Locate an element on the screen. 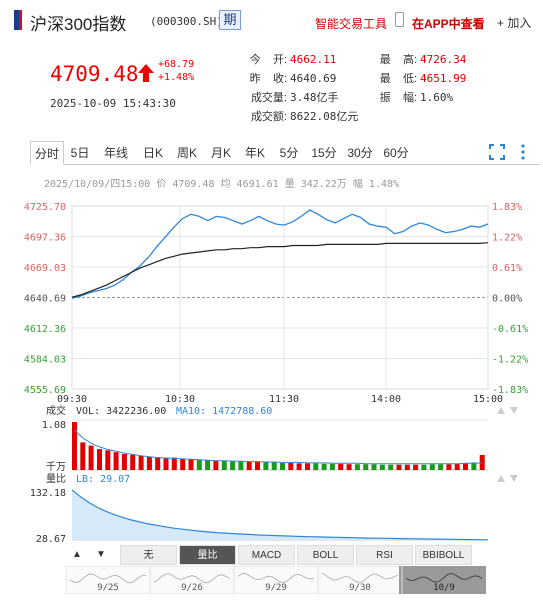  fullscreen-icon is located at coordinates (497, 152).